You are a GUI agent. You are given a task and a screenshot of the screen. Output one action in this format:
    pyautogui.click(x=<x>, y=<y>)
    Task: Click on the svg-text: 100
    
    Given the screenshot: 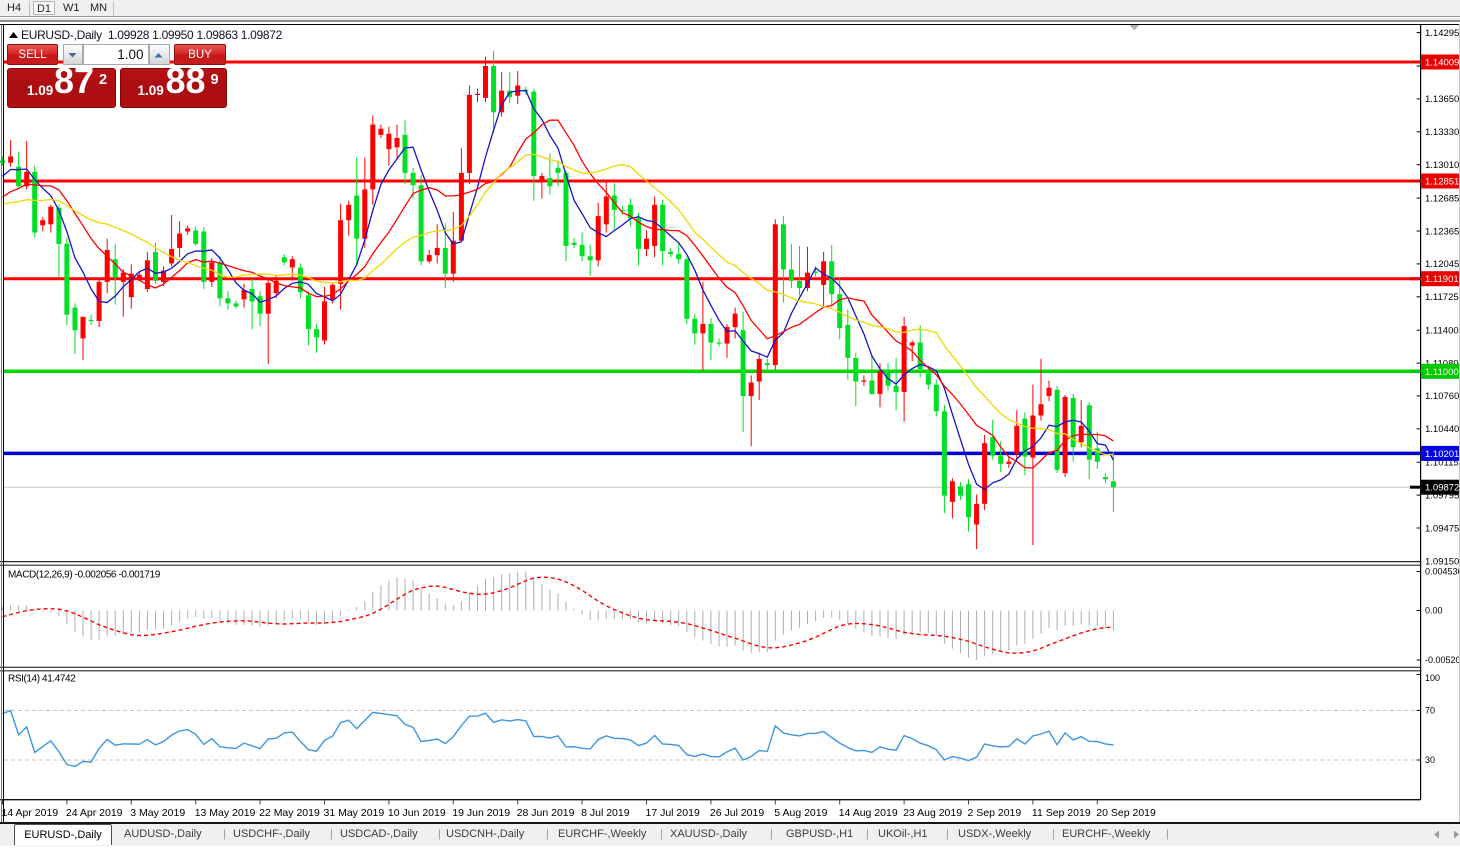 What is the action you would take?
    pyautogui.click(x=1432, y=678)
    